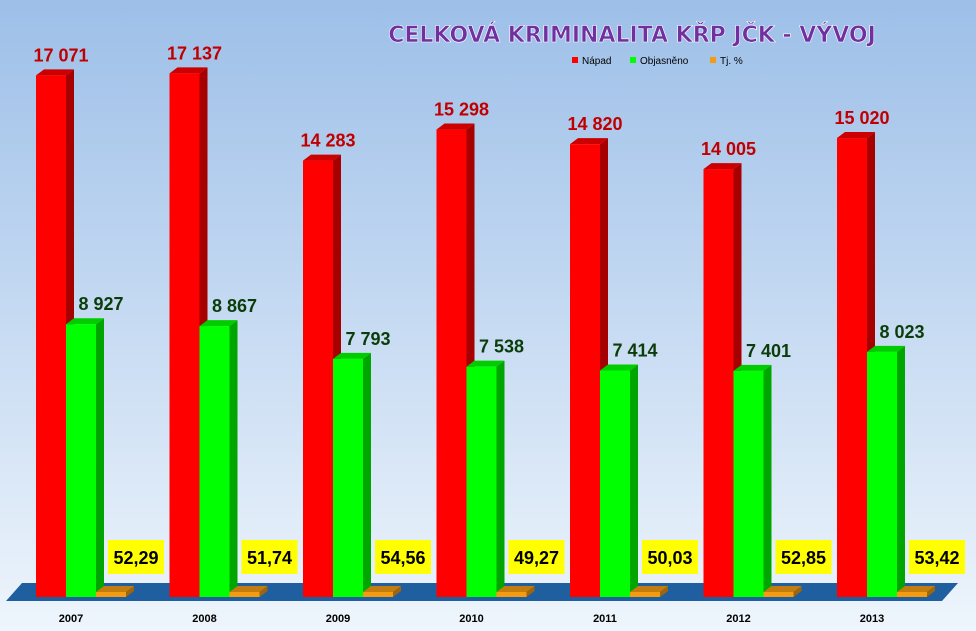 This screenshot has width=976, height=631. I want to click on x-tick-label: 2009, so click(338, 619).